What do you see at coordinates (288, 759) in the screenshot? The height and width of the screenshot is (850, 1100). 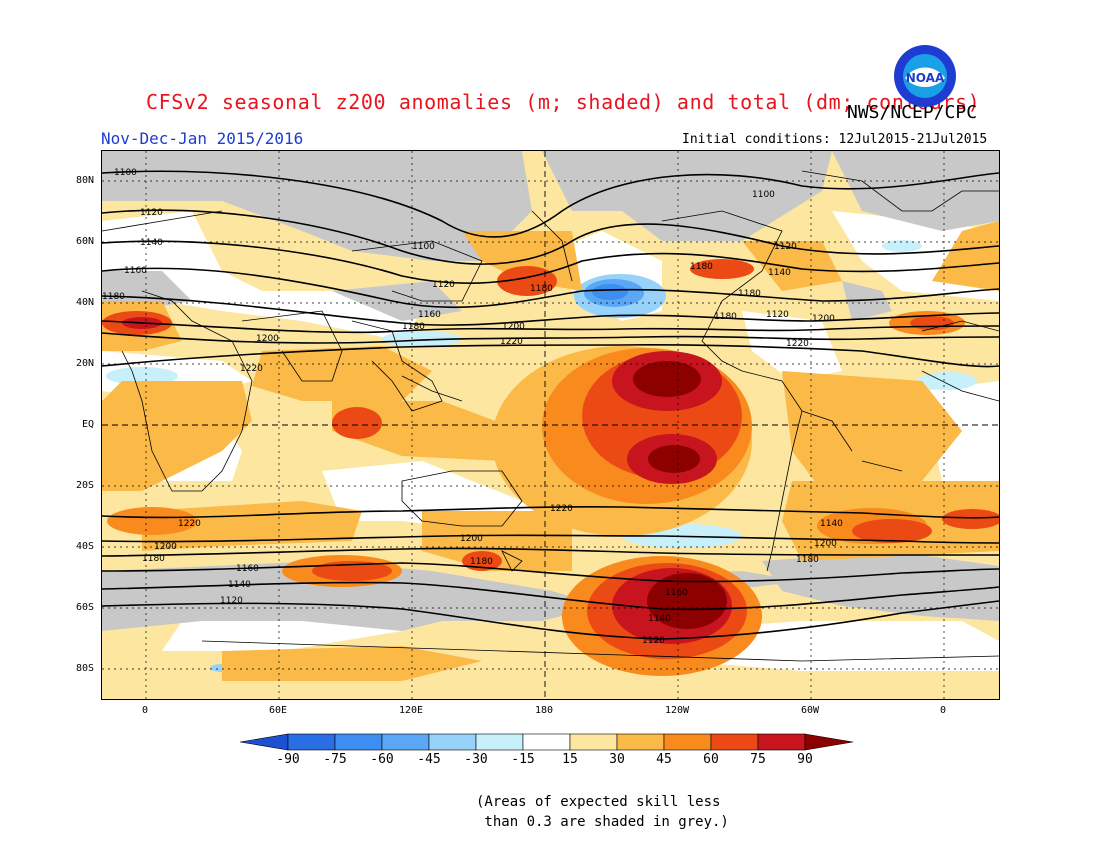 I see `colorbar-label: -90` at bounding box center [288, 759].